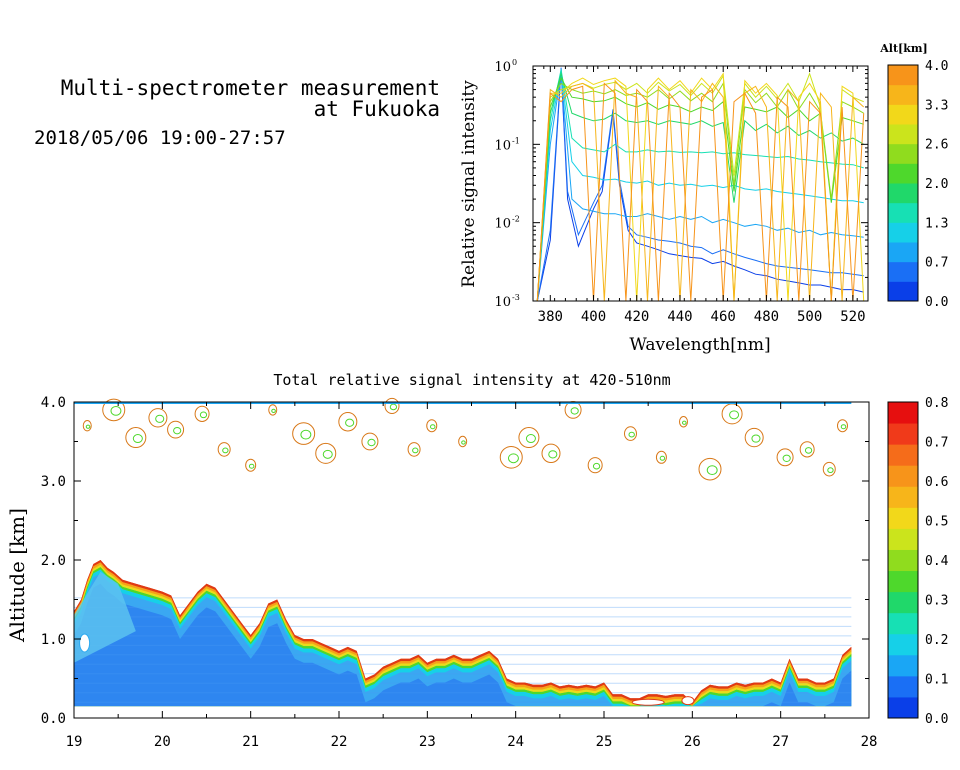  I want to click on spectrum-xtick-label: 420, so click(636, 317).